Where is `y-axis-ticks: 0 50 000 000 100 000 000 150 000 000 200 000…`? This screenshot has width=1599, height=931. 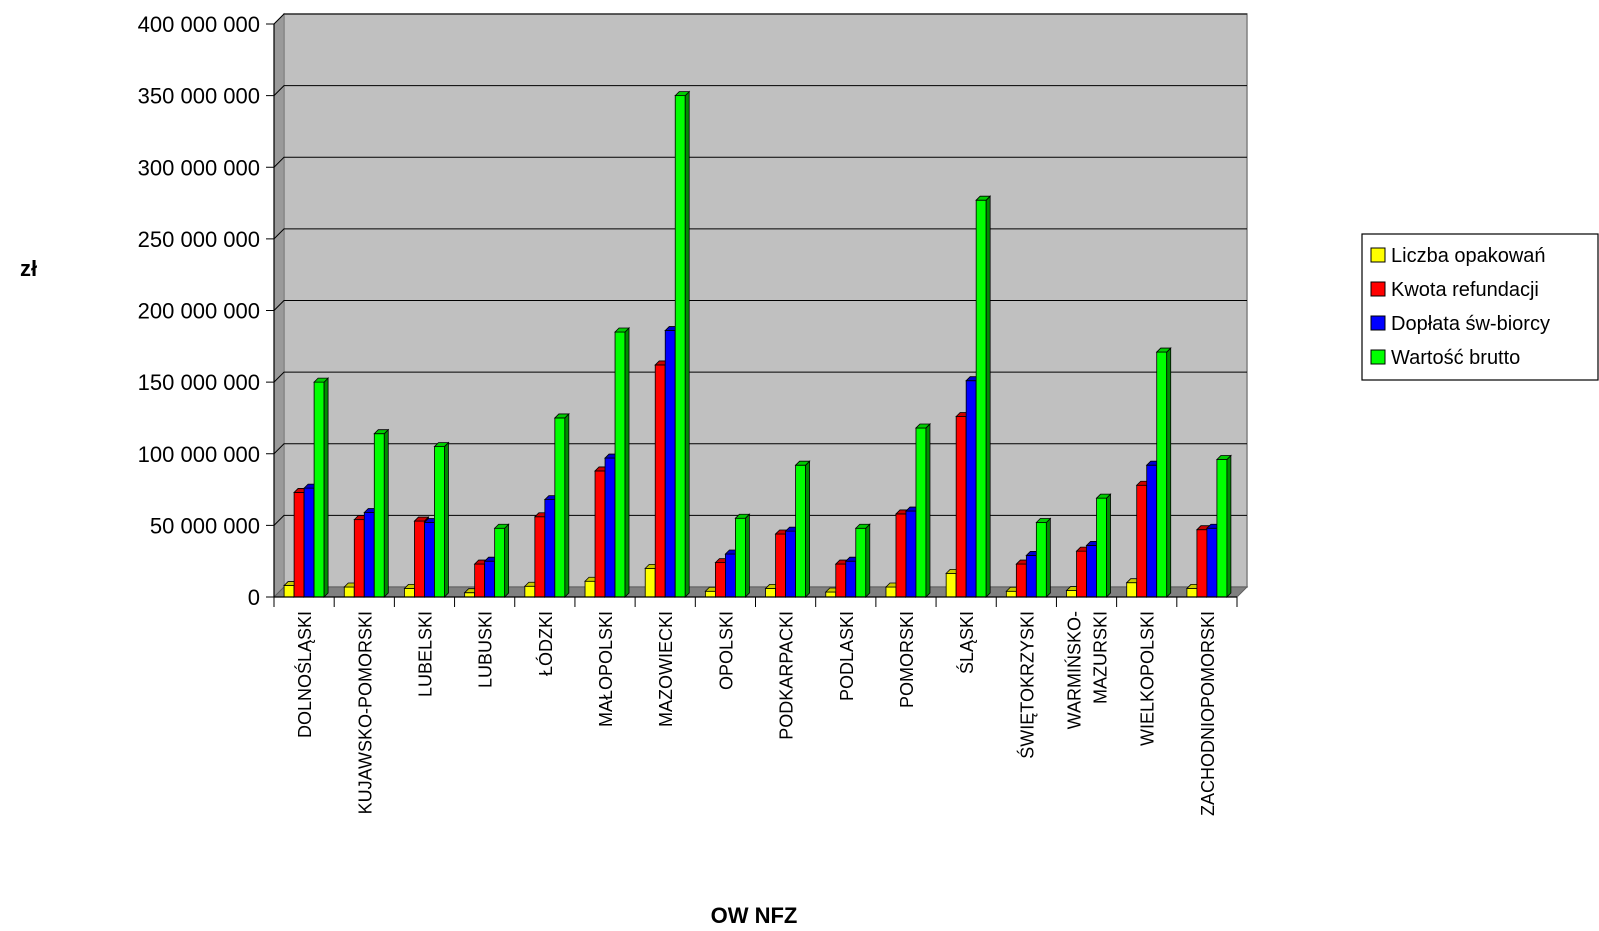
y-axis-ticks: 0 50 000 000 100 000 000 150 000 000 200 000… is located at coordinates (206, 311).